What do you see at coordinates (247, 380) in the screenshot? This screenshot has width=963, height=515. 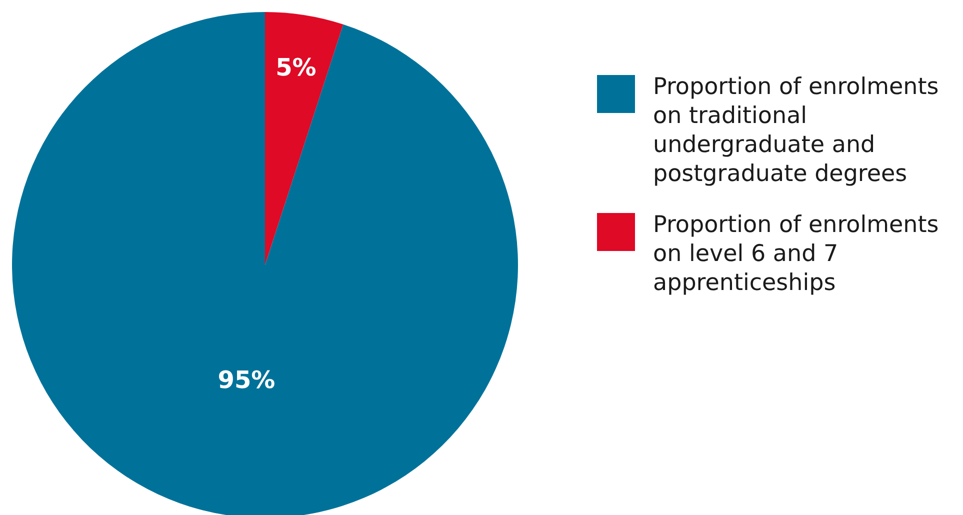 I see `data-label: 95%` at bounding box center [247, 380].